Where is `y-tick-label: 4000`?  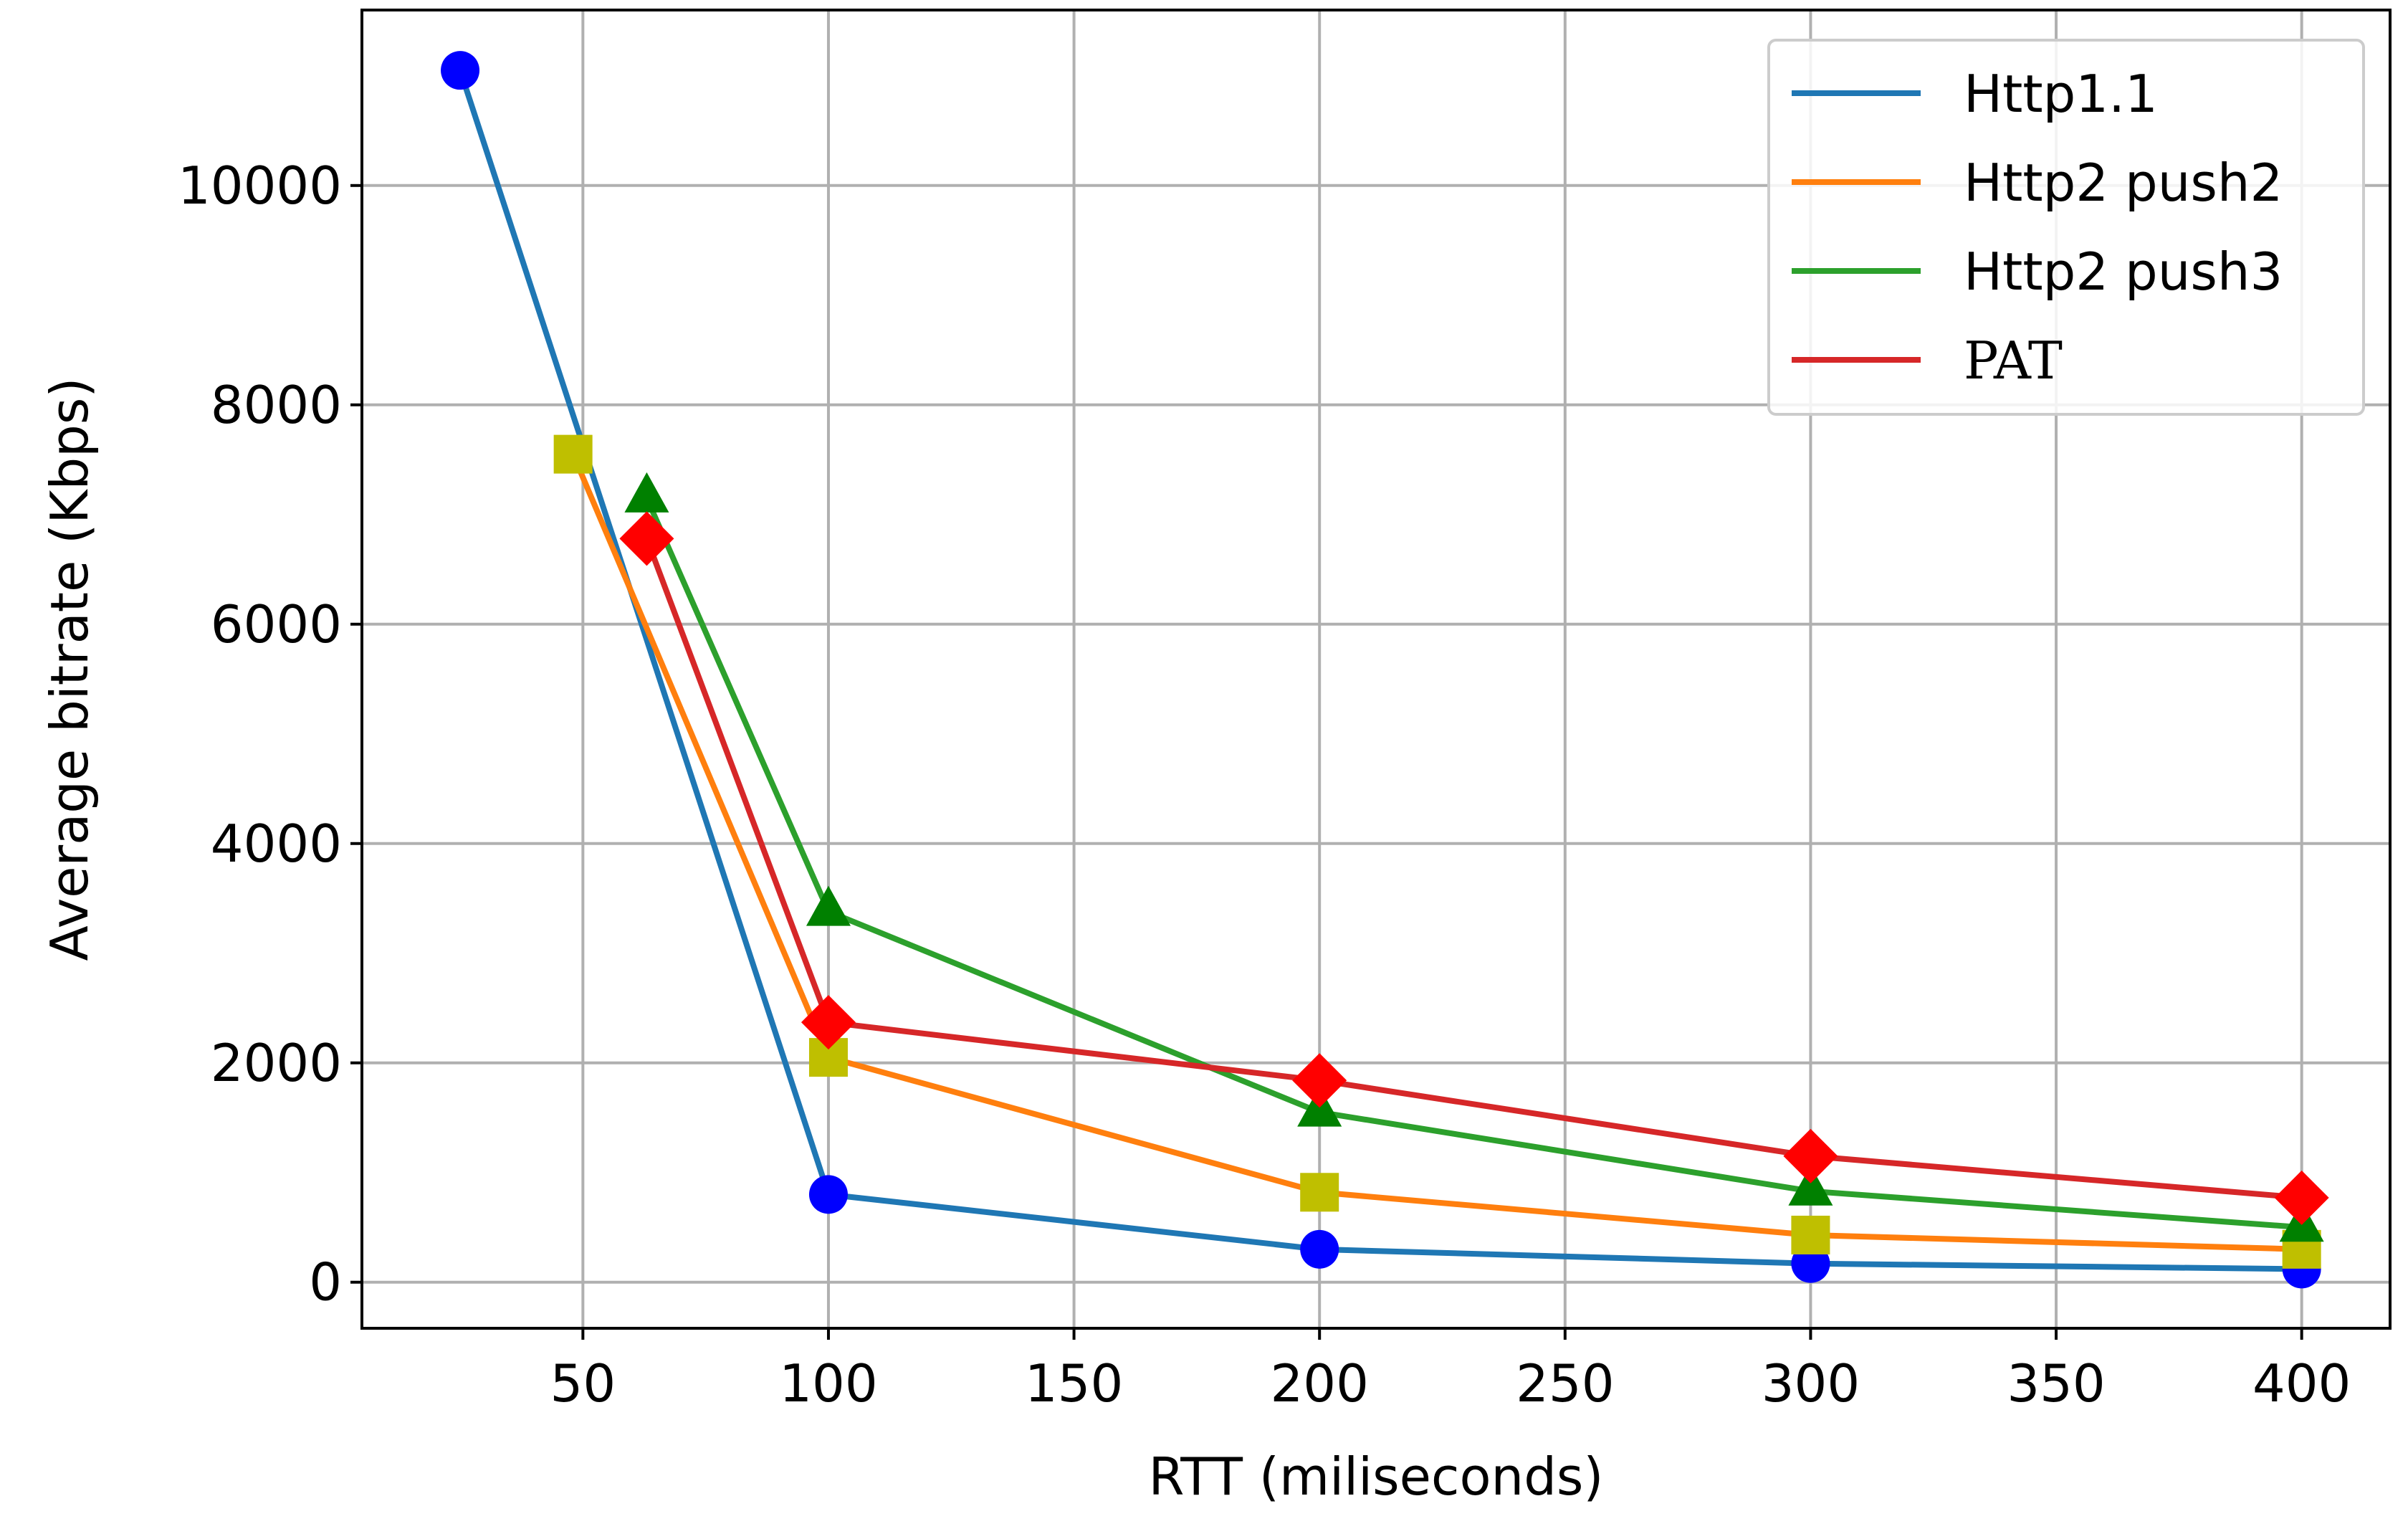
y-tick-label: 4000 is located at coordinates (276, 844).